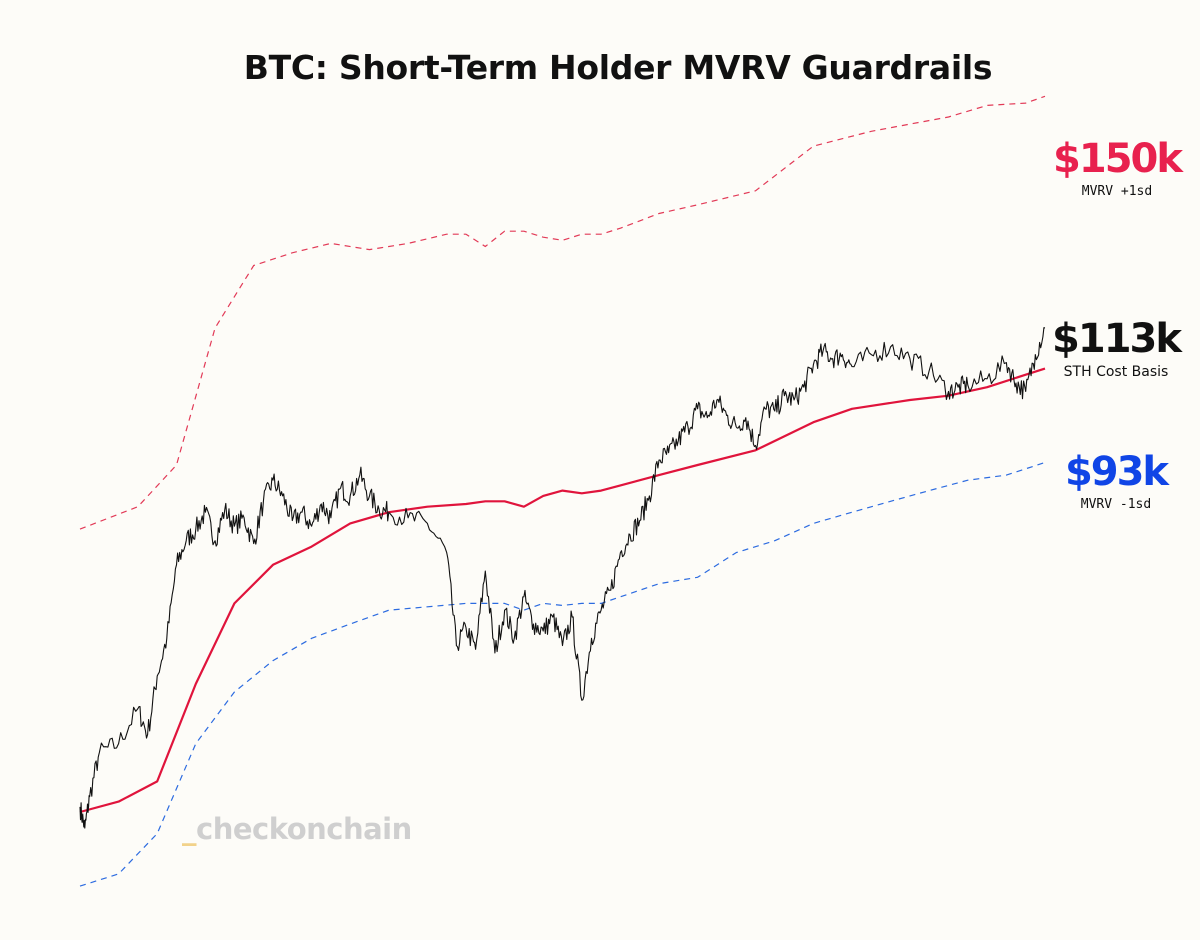 Image resolution: width=1200 pixels, height=940 pixels. I want to click on upper-band-label: $150k MVRV +1sd, so click(1117, 167).